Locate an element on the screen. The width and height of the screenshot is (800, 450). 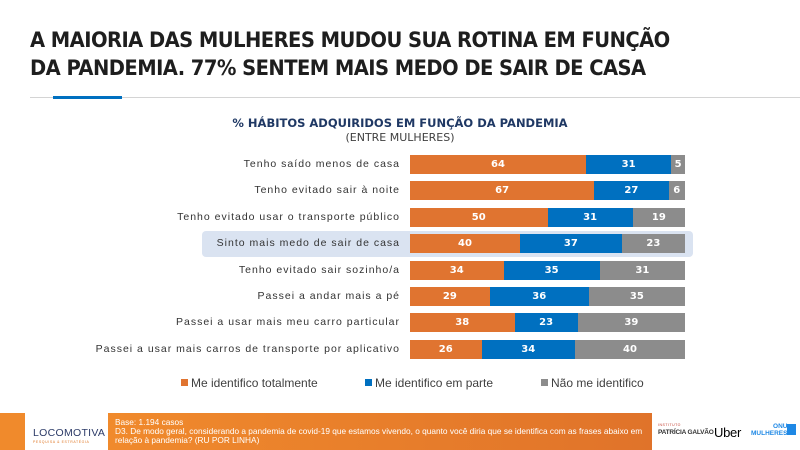
legend-item-em-parte: Me identifico em parte is located at coordinates (429, 383).